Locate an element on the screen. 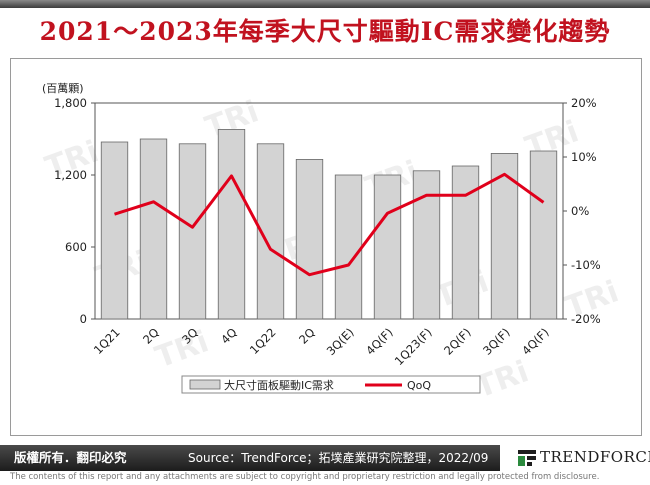 Image resolution: width=650 pixels, height=485 pixels. x-tick-label: 4Q is located at coordinates (228, 335).